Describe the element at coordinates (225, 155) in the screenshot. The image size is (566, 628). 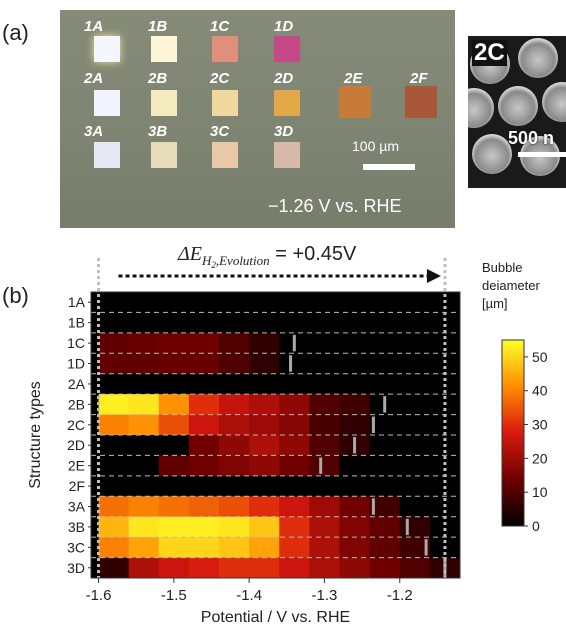
I see `pad-3c` at that location.